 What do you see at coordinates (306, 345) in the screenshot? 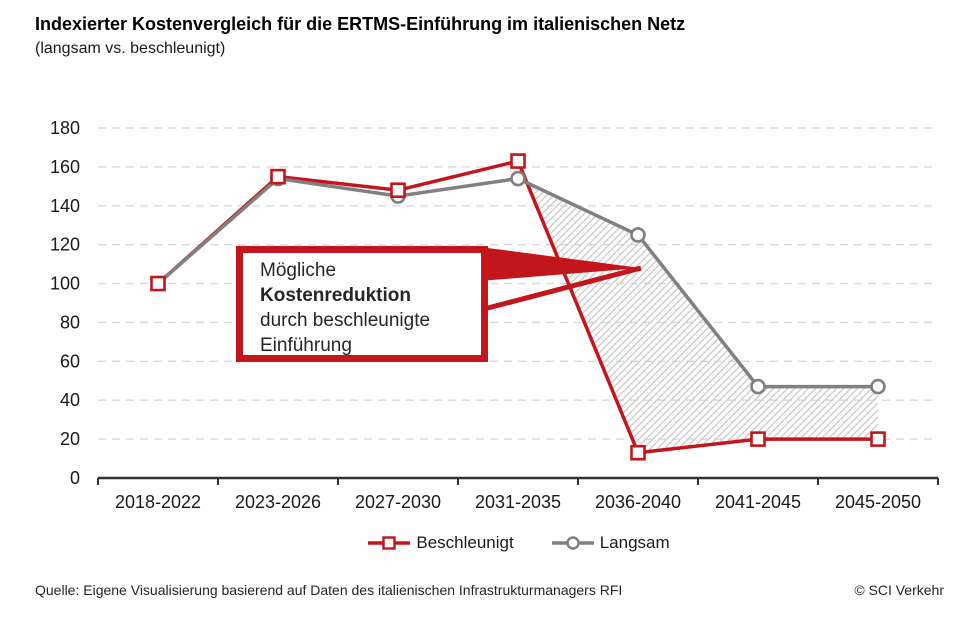
I see `annotation-line: Einführung` at bounding box center [306, 345].